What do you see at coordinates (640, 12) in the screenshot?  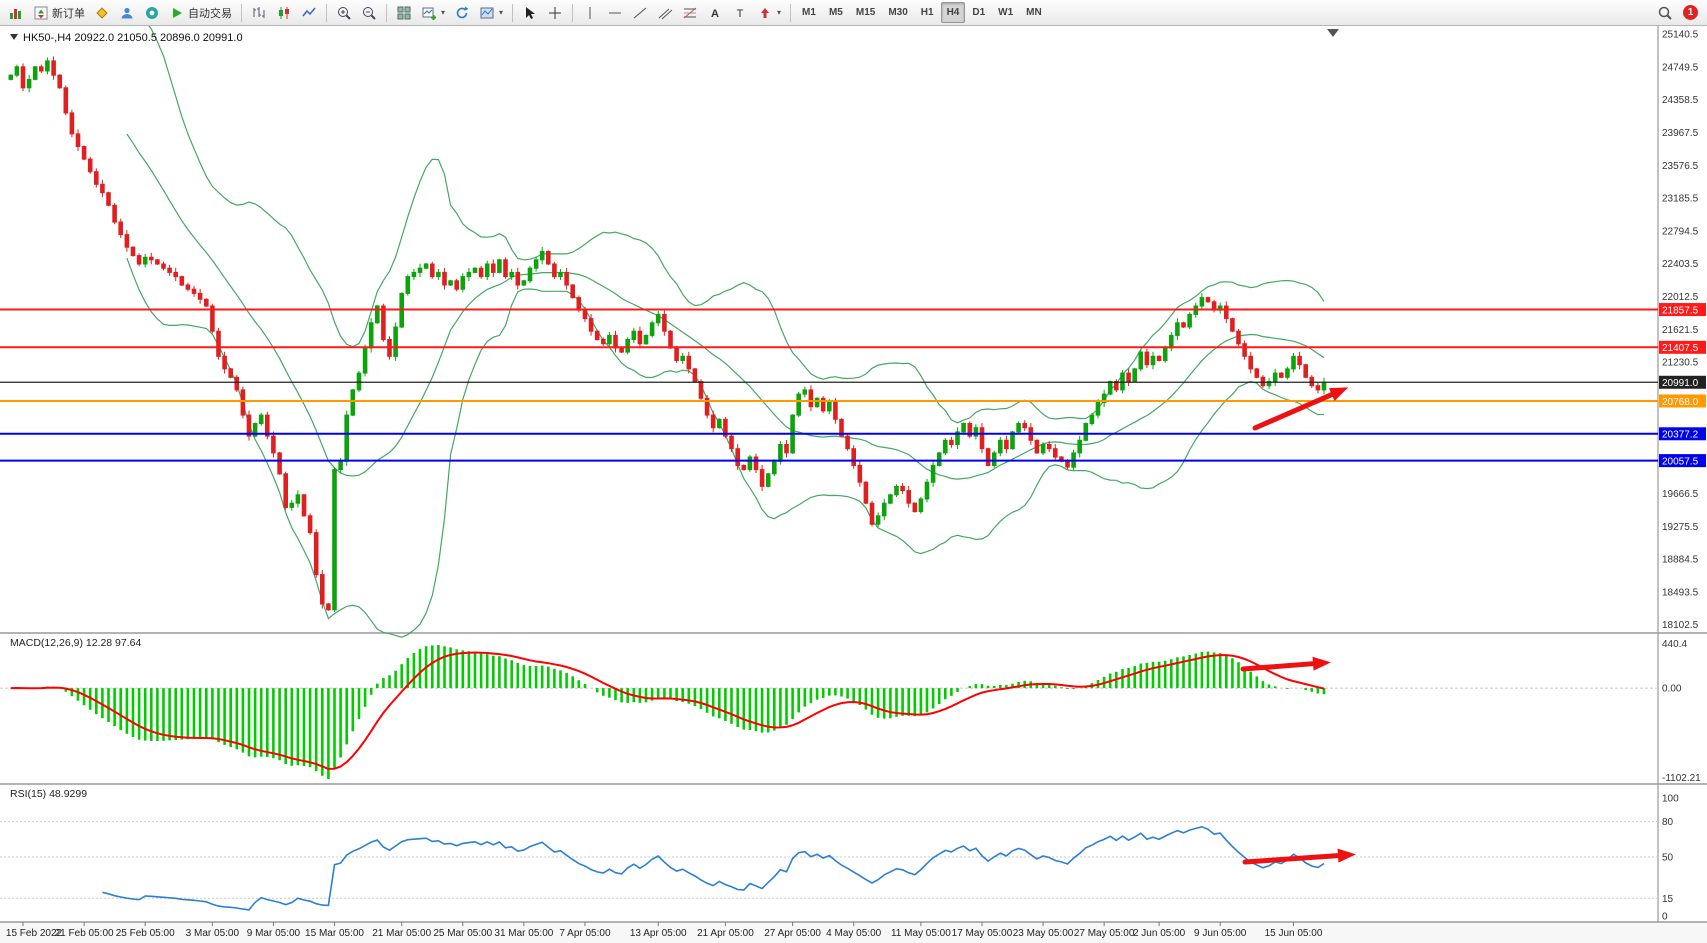 I see `trendline-button` at bounding box center [640, 12].